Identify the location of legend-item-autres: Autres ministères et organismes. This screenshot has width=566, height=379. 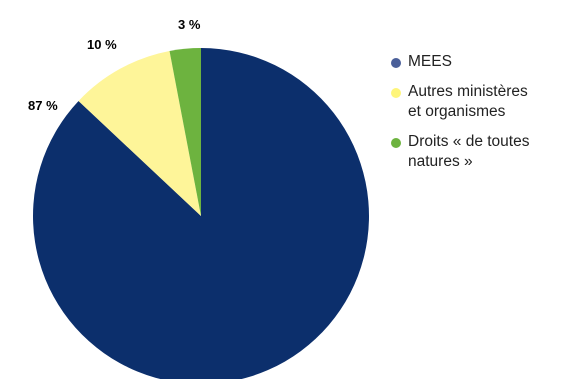
(476, 102).